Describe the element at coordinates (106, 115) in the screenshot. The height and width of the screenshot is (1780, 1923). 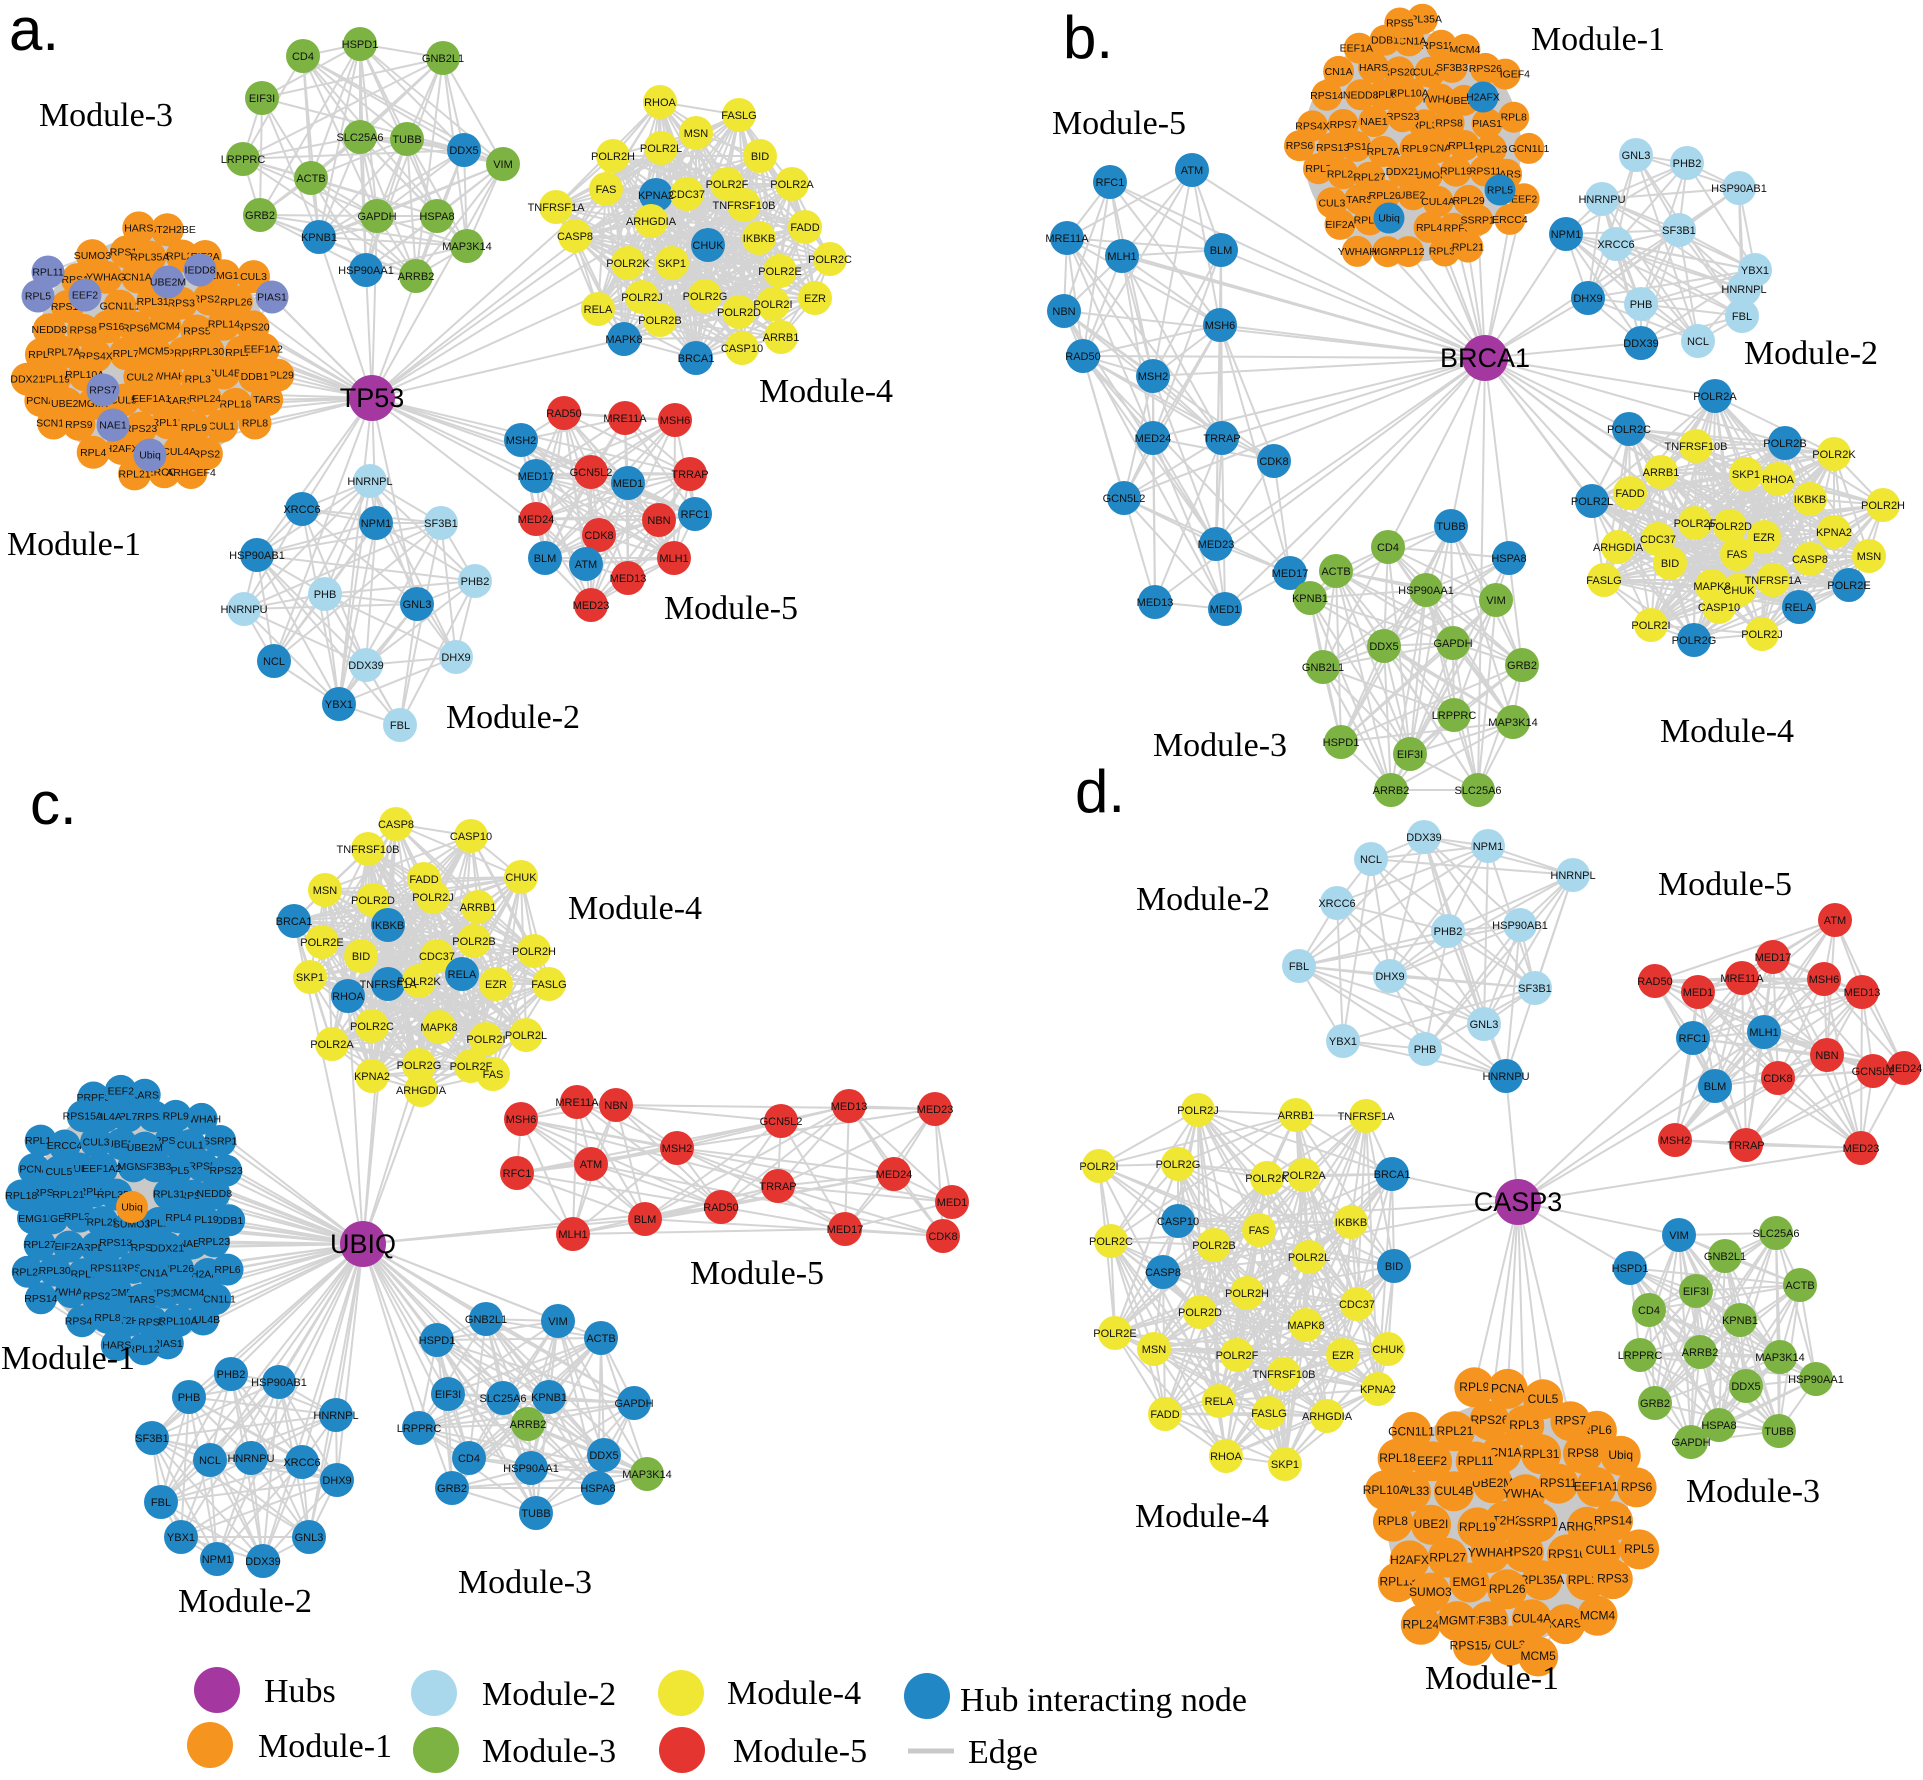
I see `svg-text: Module-3` at that location.